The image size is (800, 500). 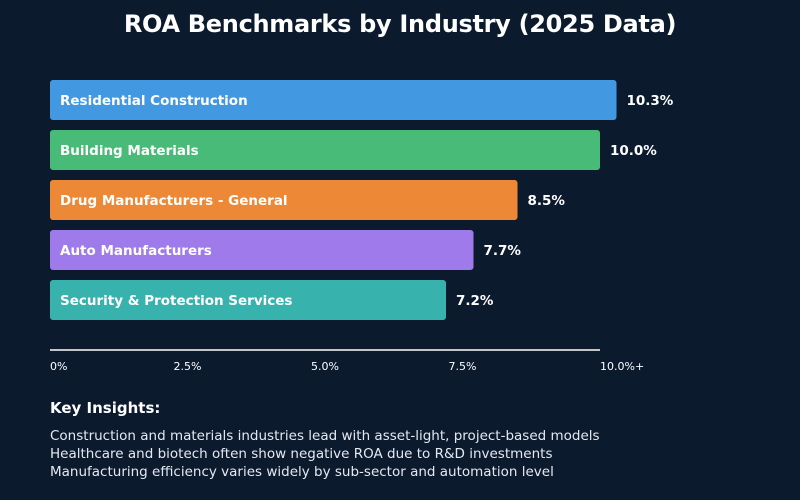 I want to click on bar-value-label: 7.2%, so click(x=475, y=301).